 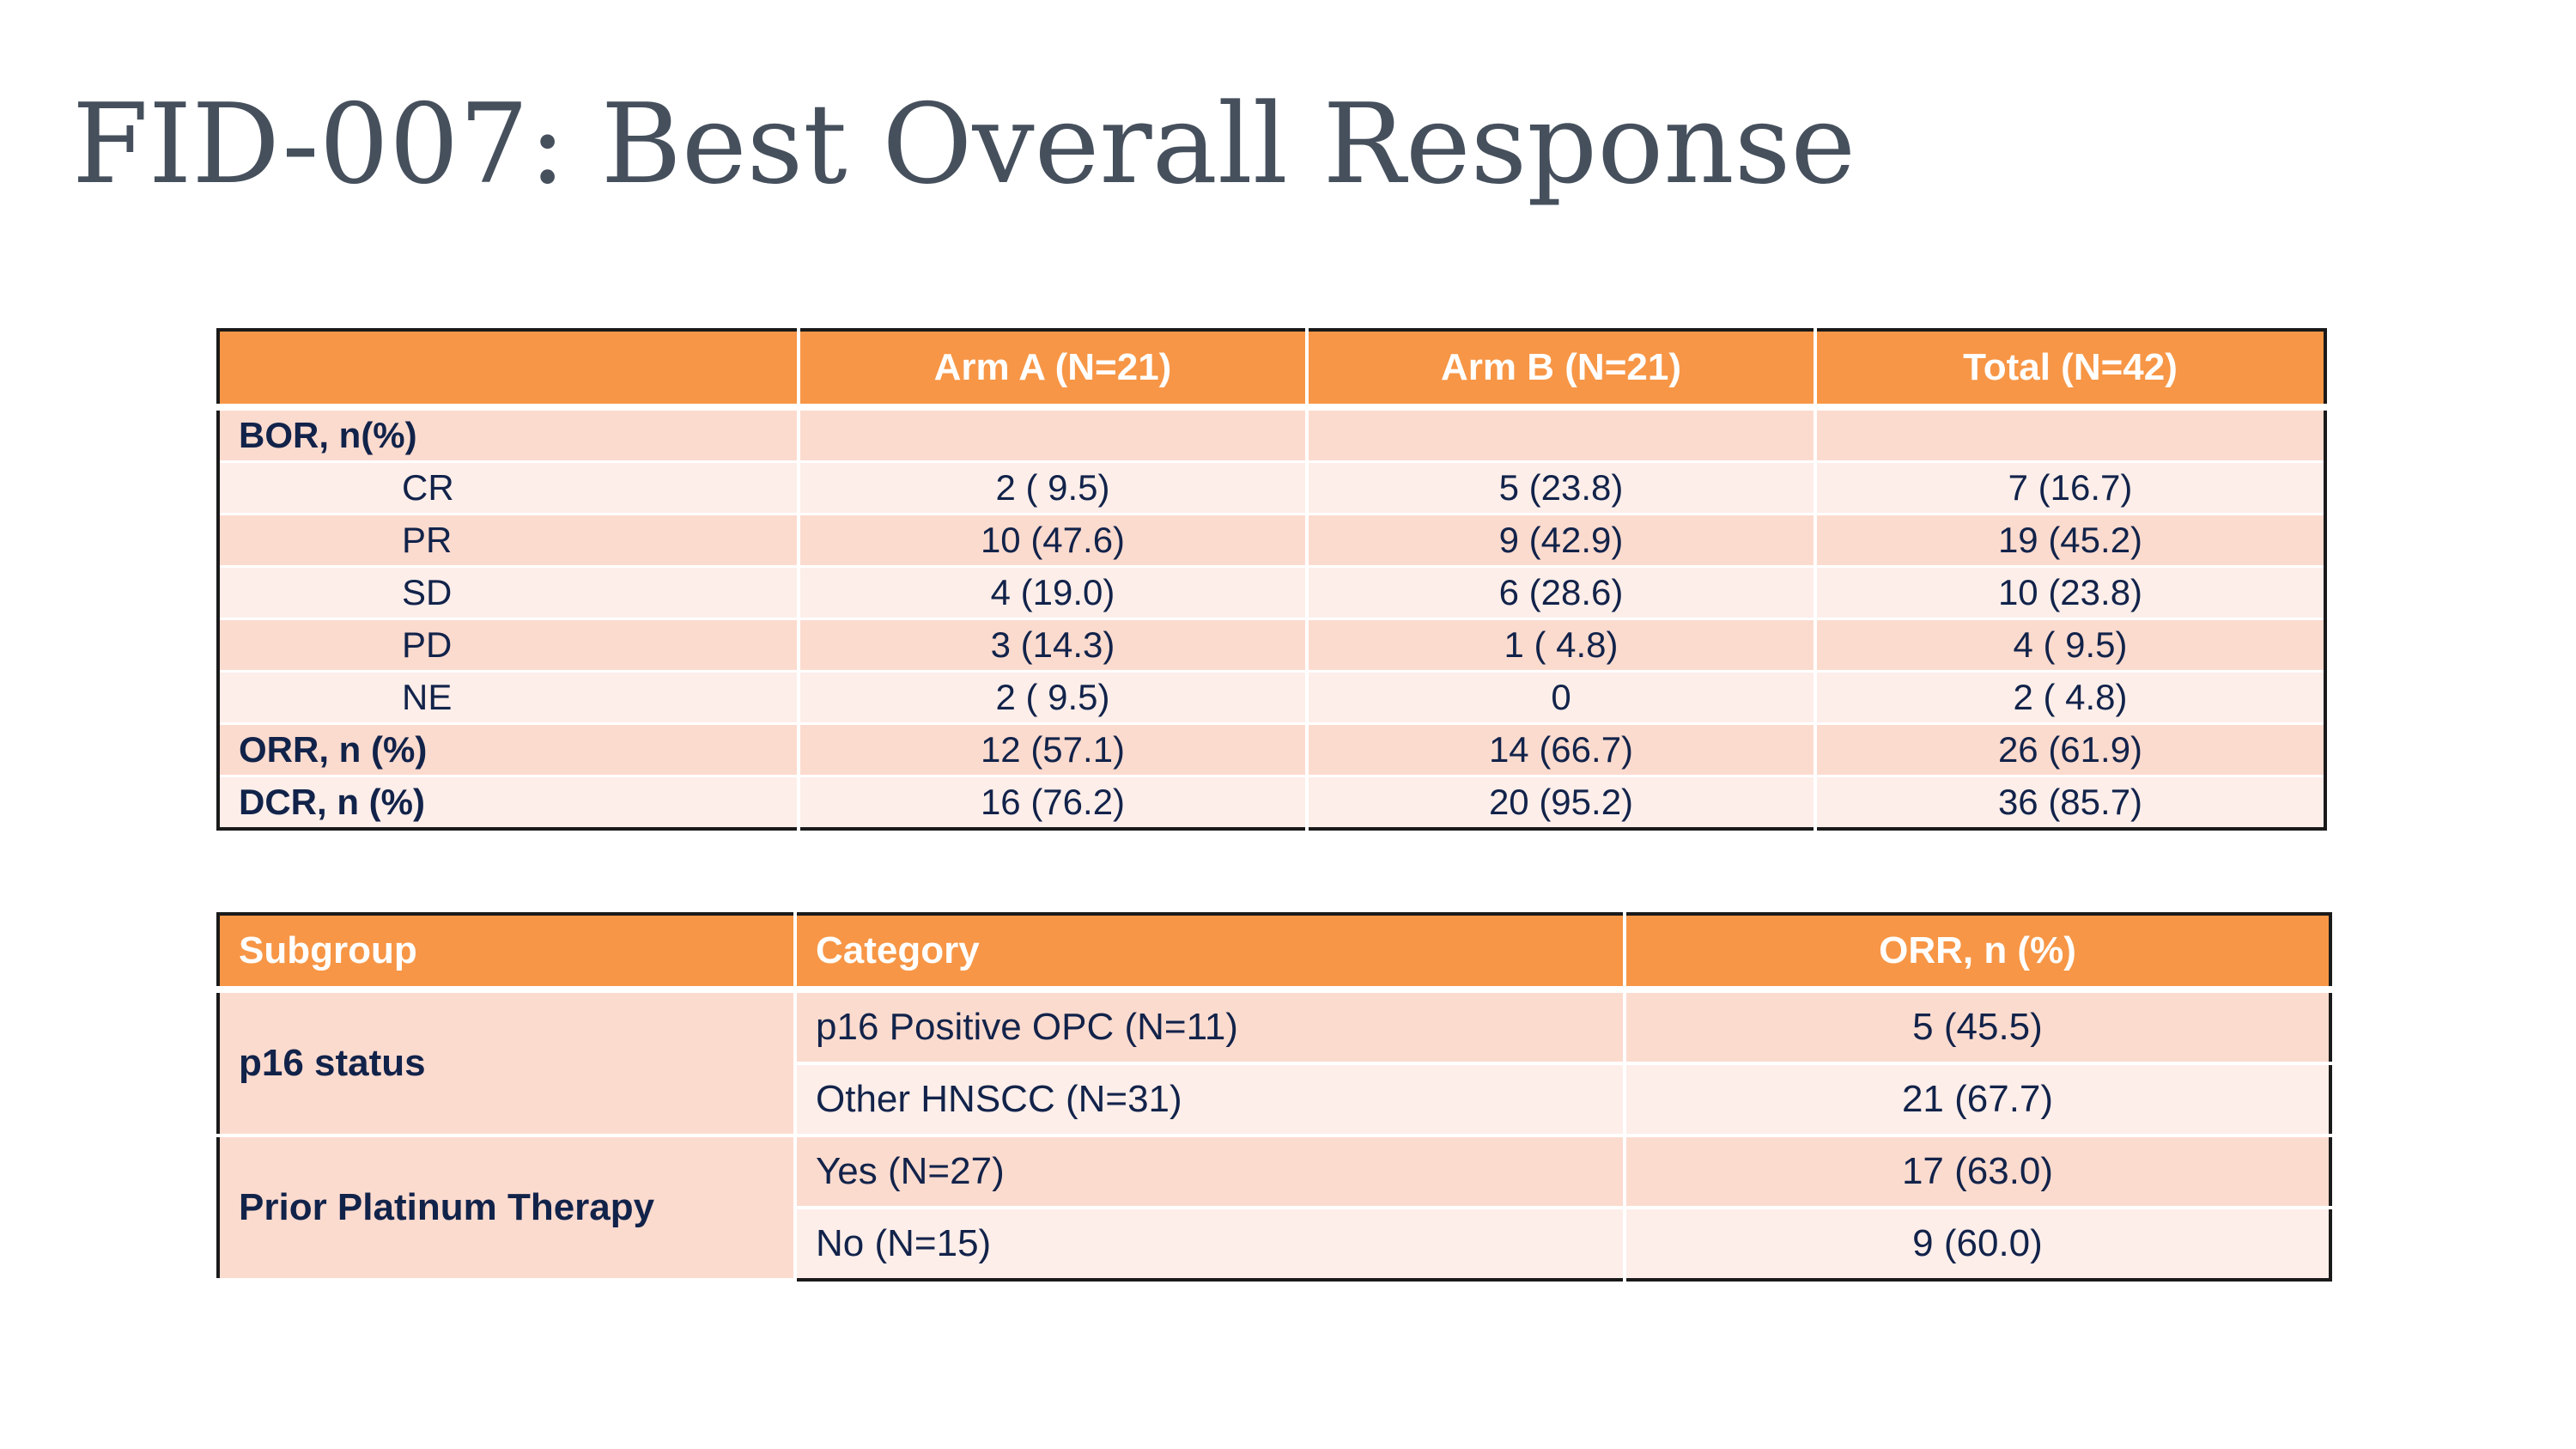 I want to click on category-cell: No (N=15), so click(x=1210, y=1244).